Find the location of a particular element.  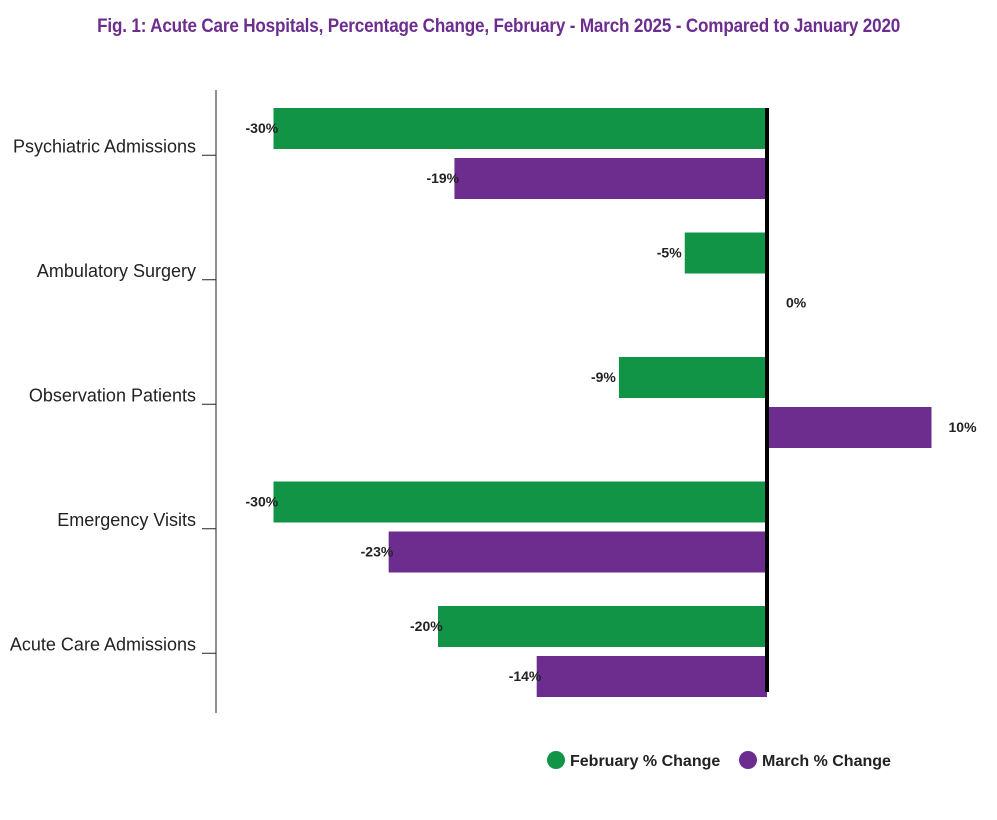

category-label: Acute Care Admissions is located at coordinates (103, 644).